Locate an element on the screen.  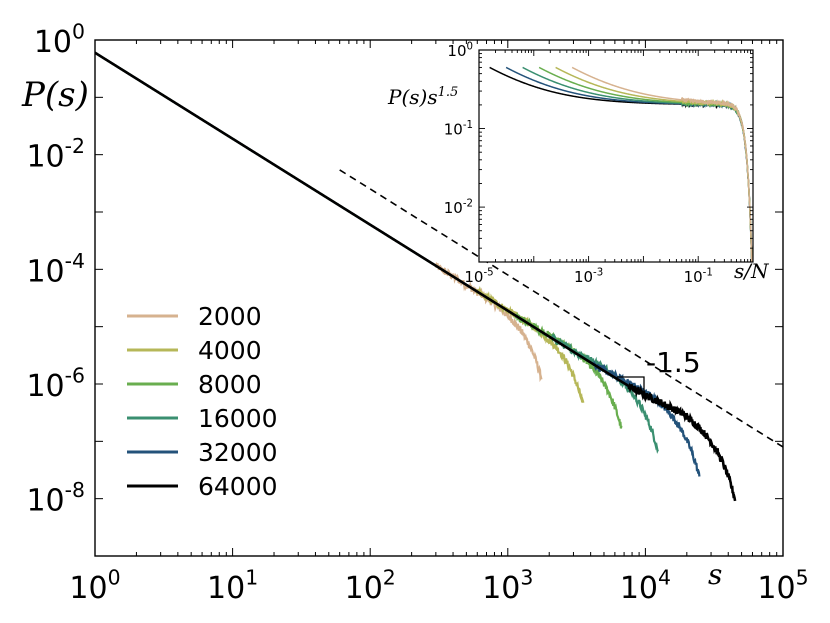
inset-y-tick-label: 10⁻¹ is located at coordinates (458, 129).